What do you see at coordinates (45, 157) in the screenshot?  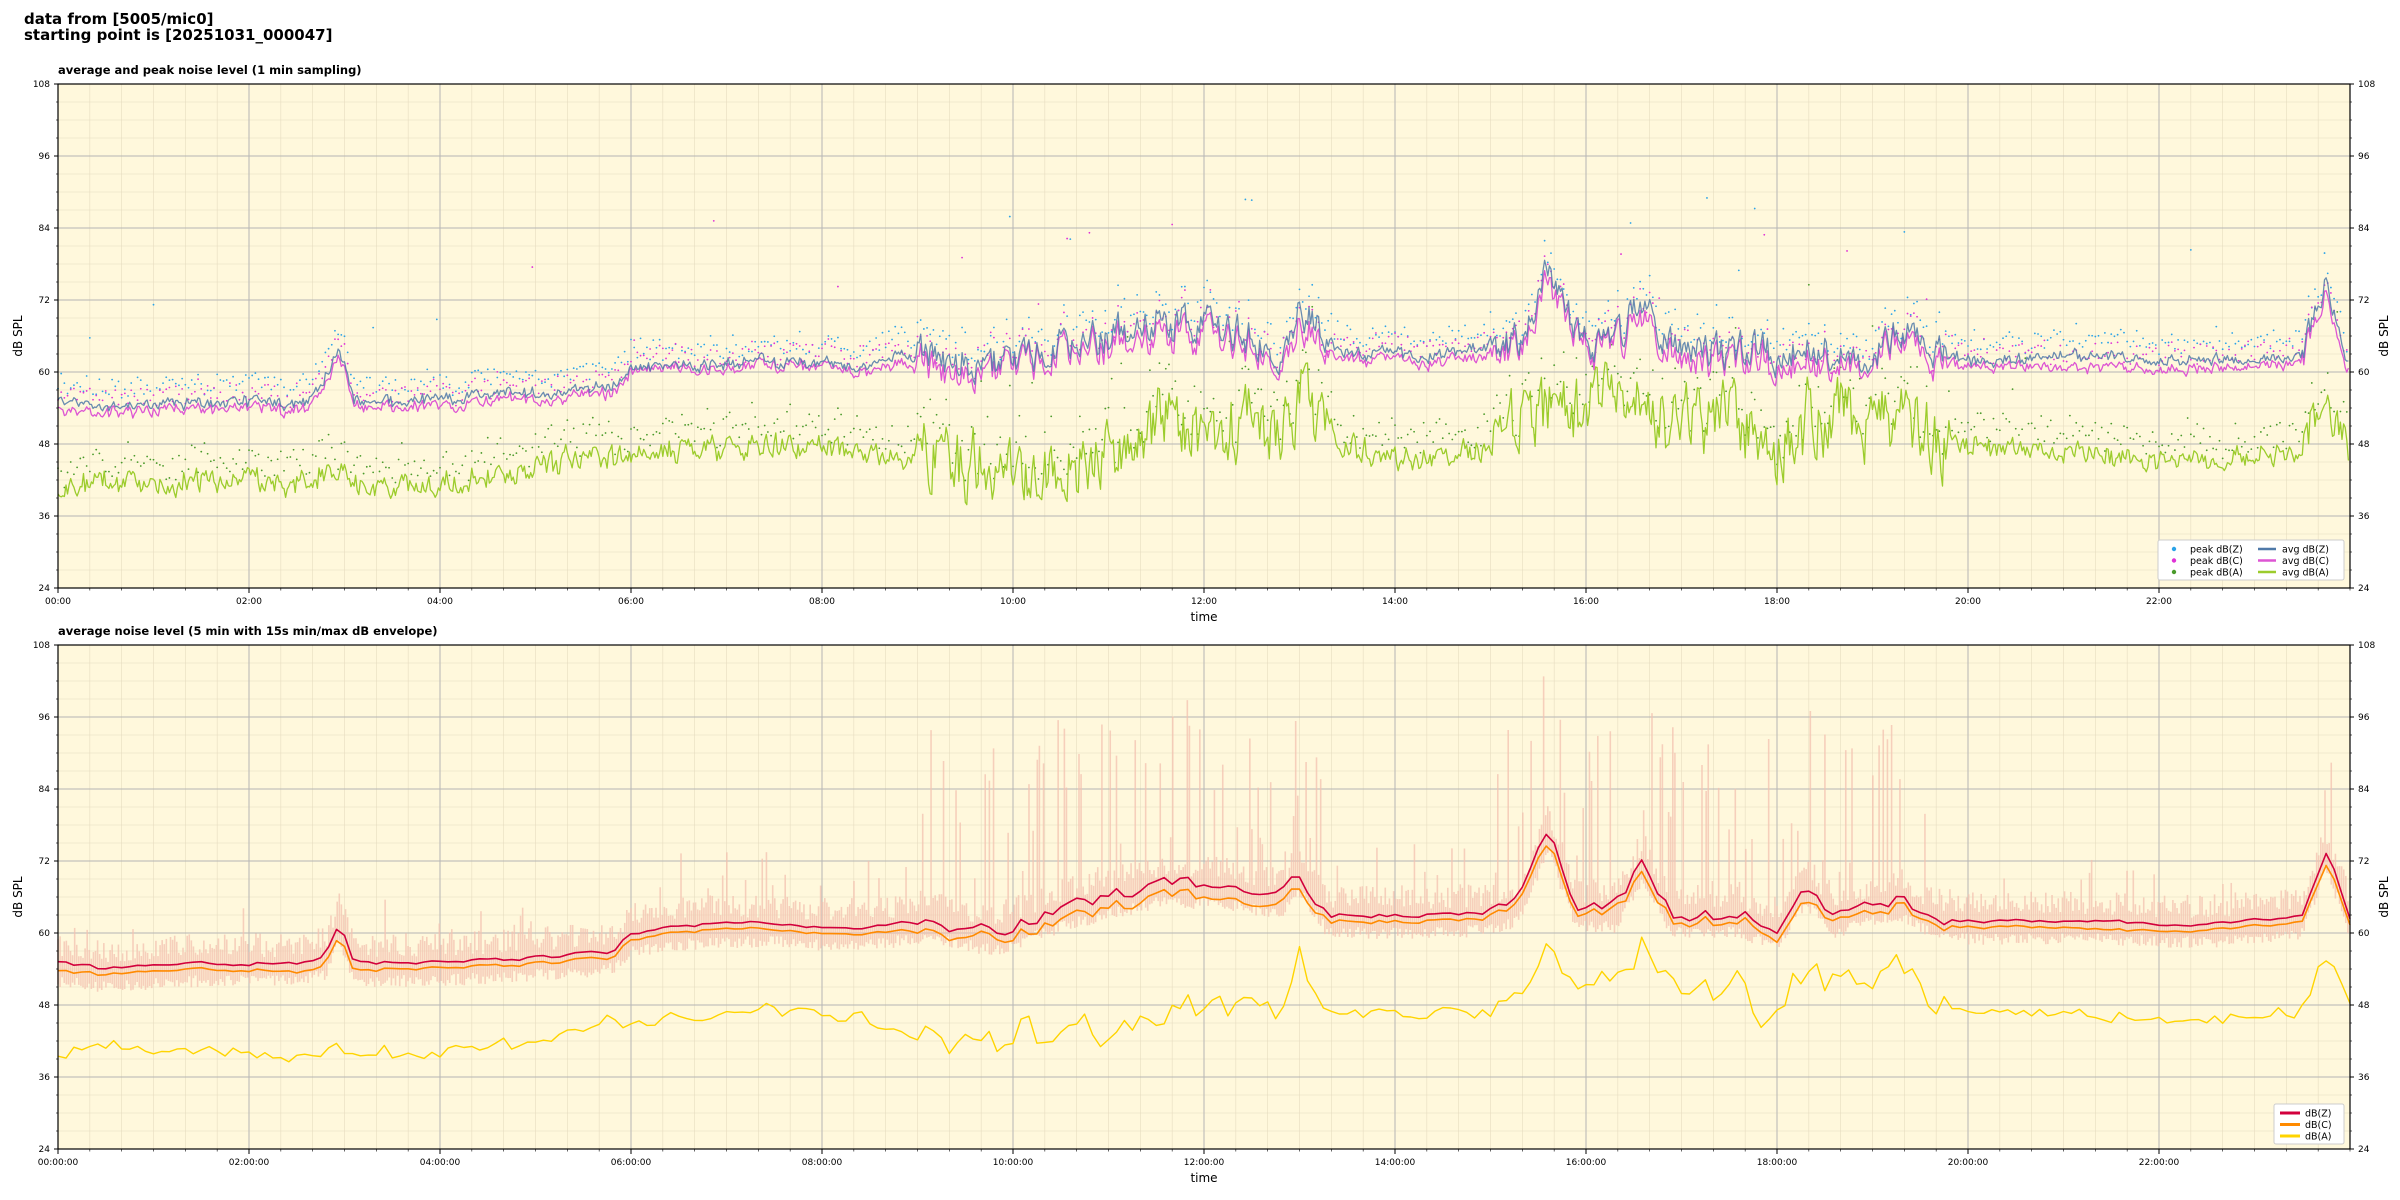 I see `y-tick-label-left: 96` at bounding box center [45, 157].